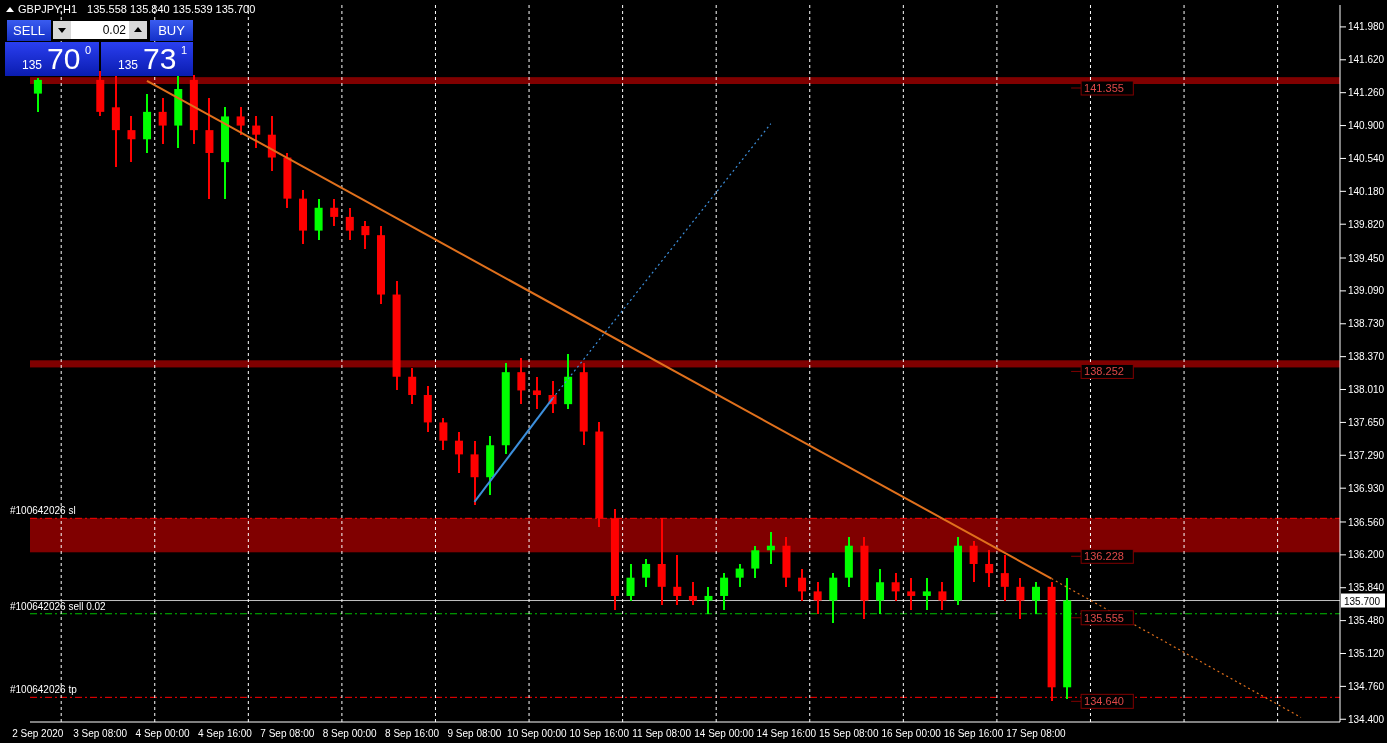  Describe the element at coordinates (184, 50) in the screenshot. I see `annotation: 1` at that location.